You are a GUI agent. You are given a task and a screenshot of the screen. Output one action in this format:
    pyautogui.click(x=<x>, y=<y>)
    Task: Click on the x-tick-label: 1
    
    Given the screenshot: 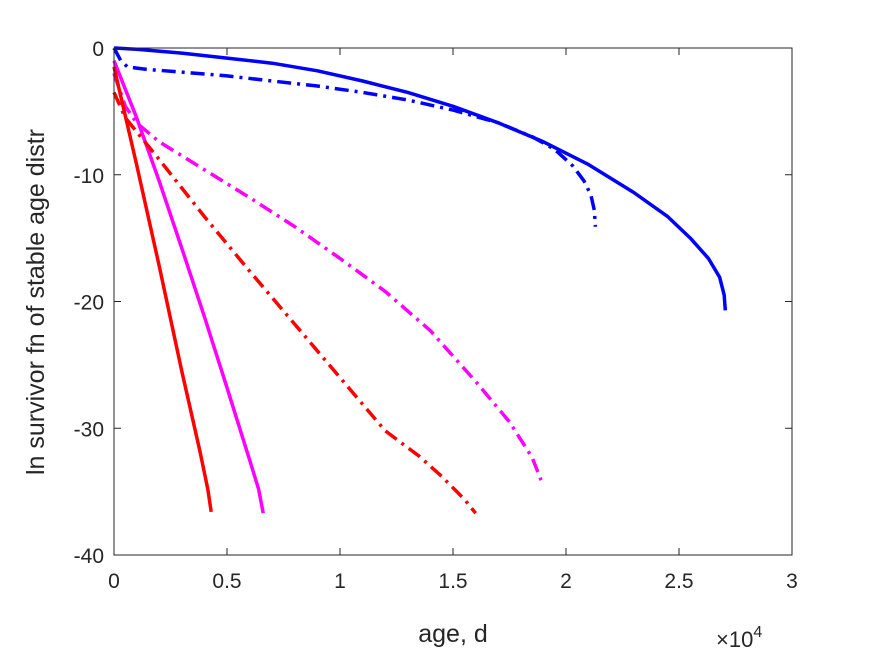 What is the action you would take?
    pyautogui.click(x=340, y=581)
    